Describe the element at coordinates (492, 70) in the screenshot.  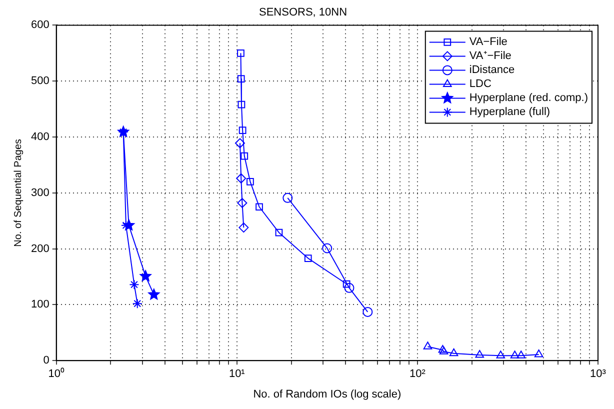
I see `legend-label: iDistance` at that location.